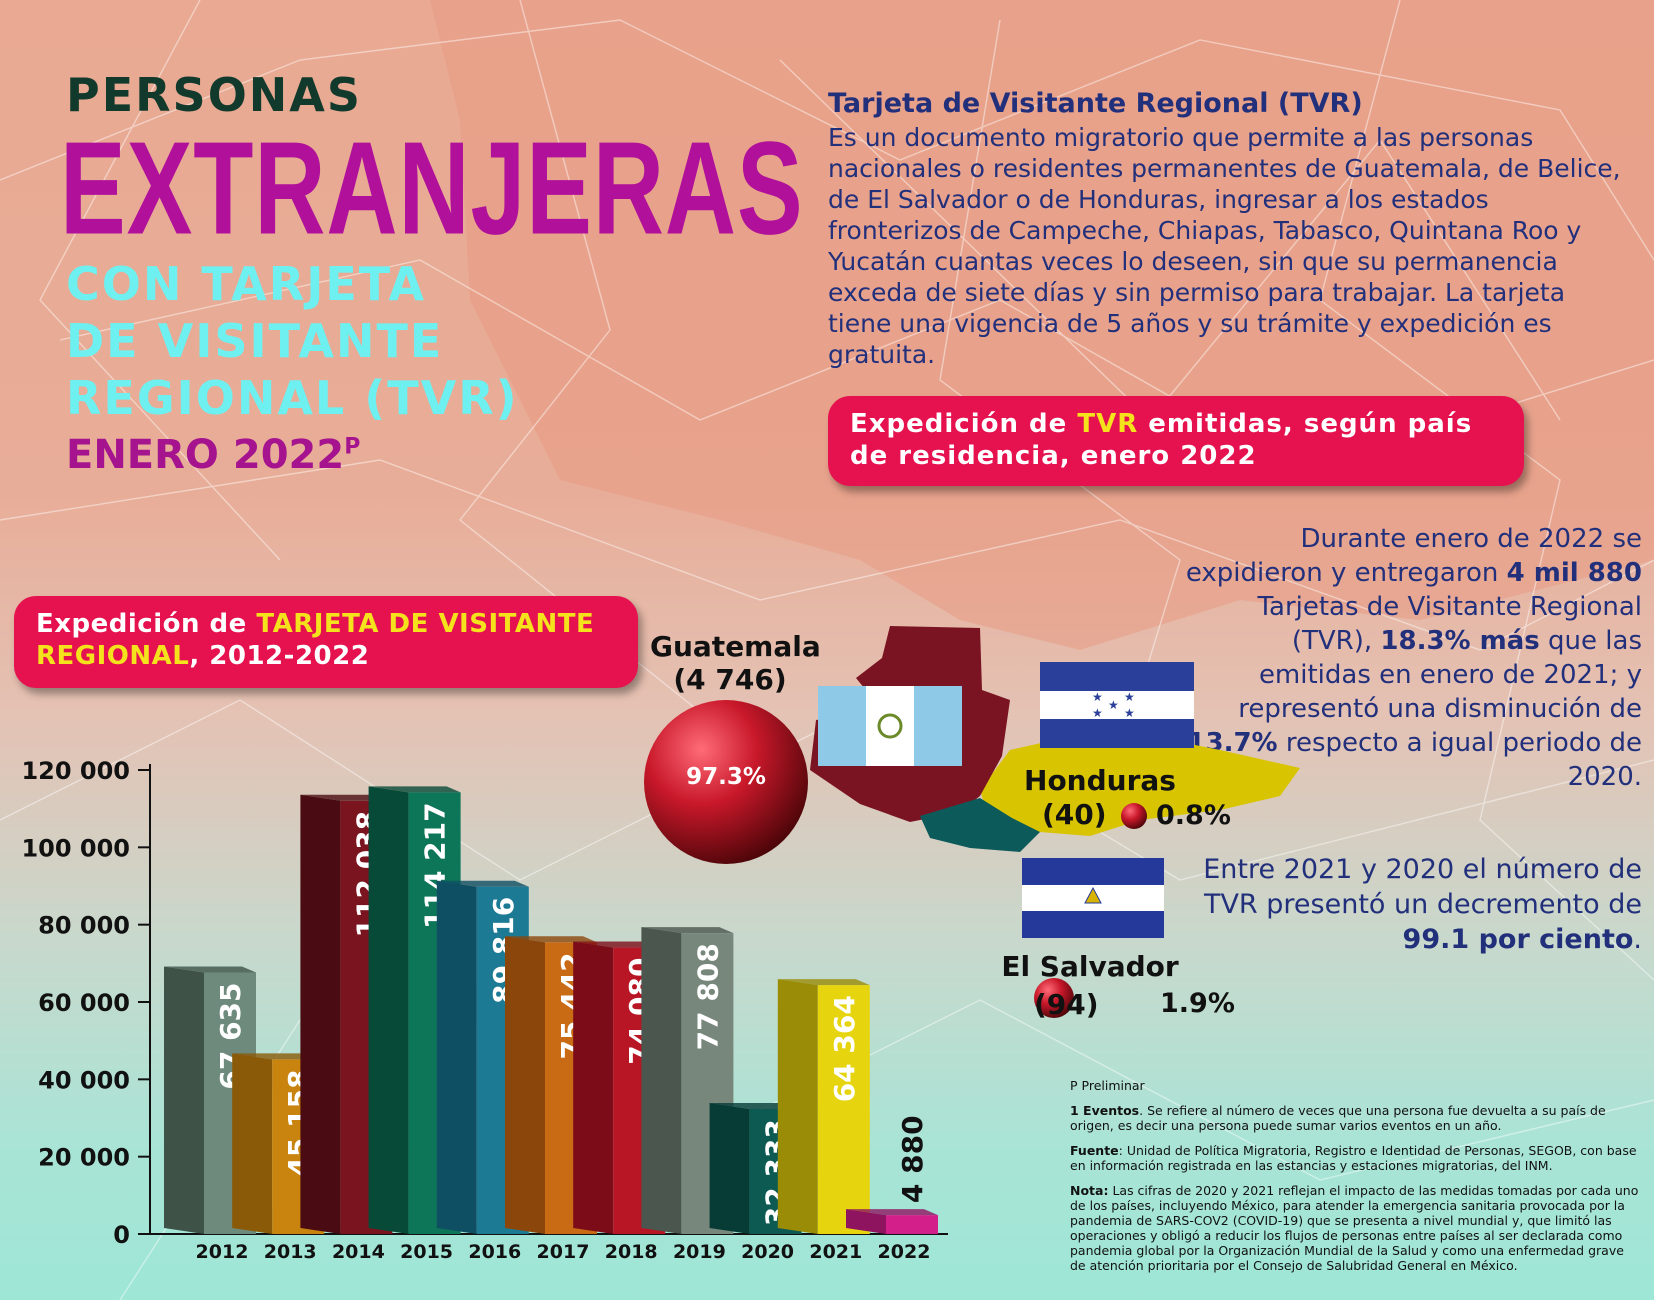  I want to click on y-tick-label: 60 000, so click(84, 1003).